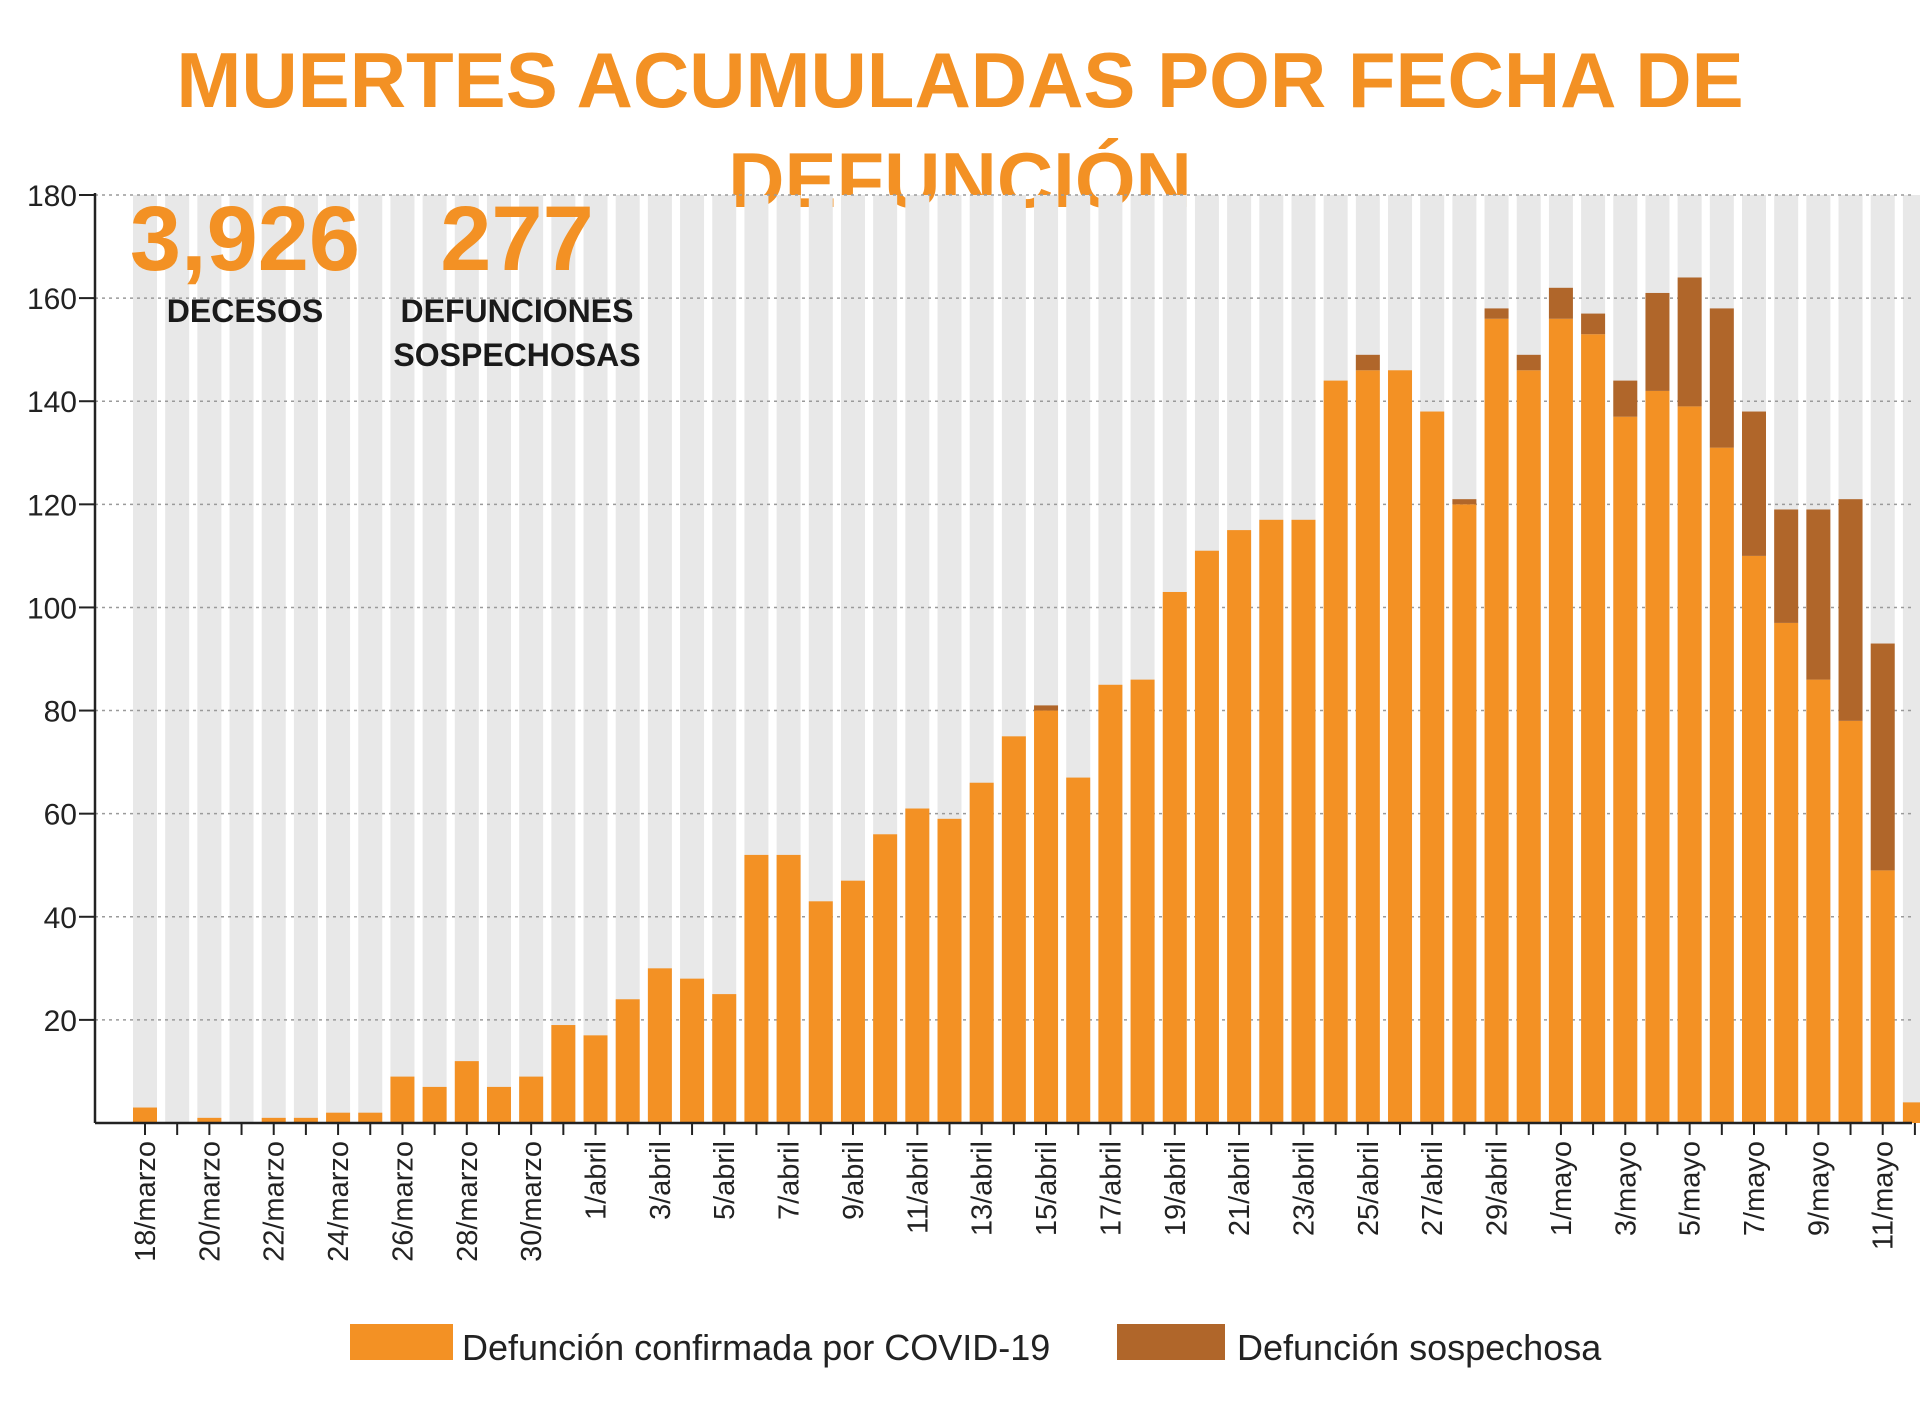  What do you see at coordinates (52, 505) in the screenshot?
I see `y-tick-label: 120` at bounding box center [52, 505].